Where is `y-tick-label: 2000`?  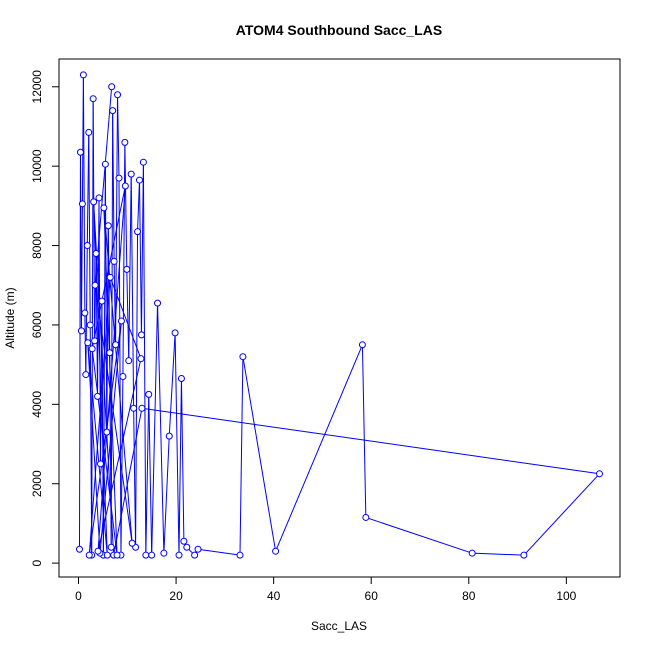
y-tick-label: 2000 is located at coordinates (37, 483).